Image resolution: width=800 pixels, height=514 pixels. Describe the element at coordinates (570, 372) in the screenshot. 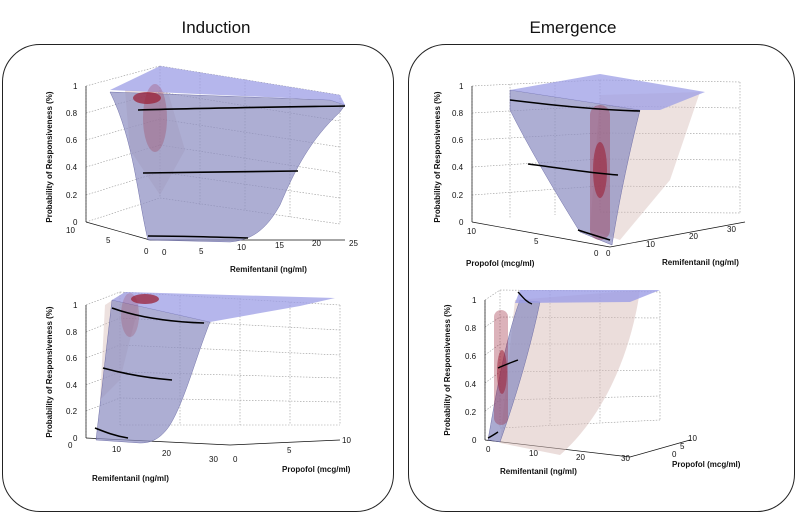

I see `confidence-band` at that location.